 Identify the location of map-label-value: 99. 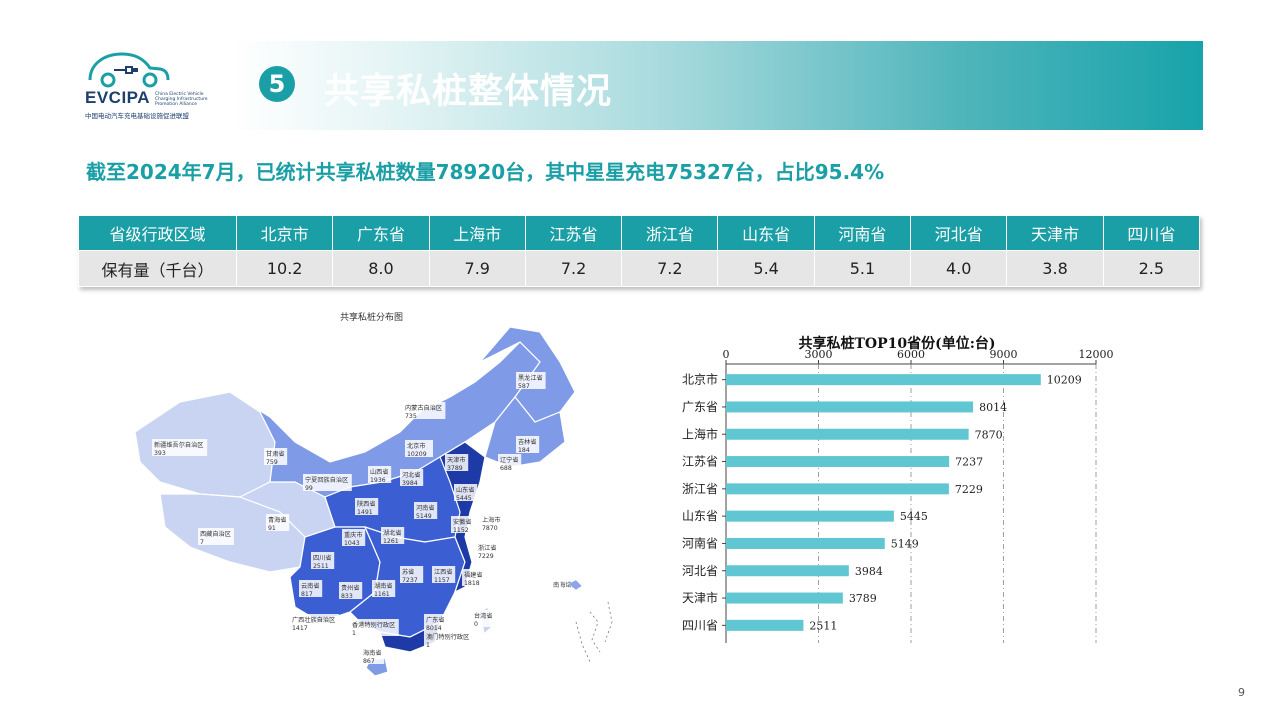
(309, 488).